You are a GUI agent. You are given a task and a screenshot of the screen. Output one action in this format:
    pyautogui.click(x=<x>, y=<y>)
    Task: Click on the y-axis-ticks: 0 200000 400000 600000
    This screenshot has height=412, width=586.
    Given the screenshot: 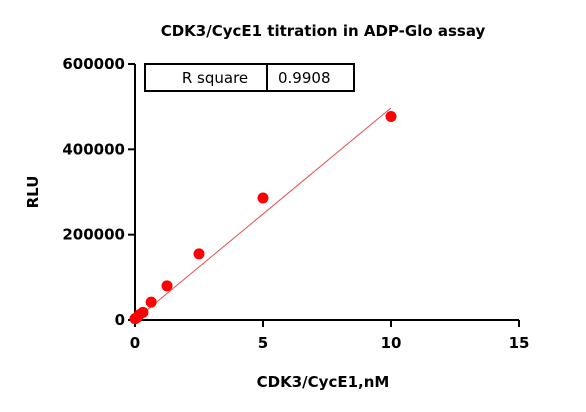 What is the action you would take?
    pyautogui.click(x=98, y=192)
    